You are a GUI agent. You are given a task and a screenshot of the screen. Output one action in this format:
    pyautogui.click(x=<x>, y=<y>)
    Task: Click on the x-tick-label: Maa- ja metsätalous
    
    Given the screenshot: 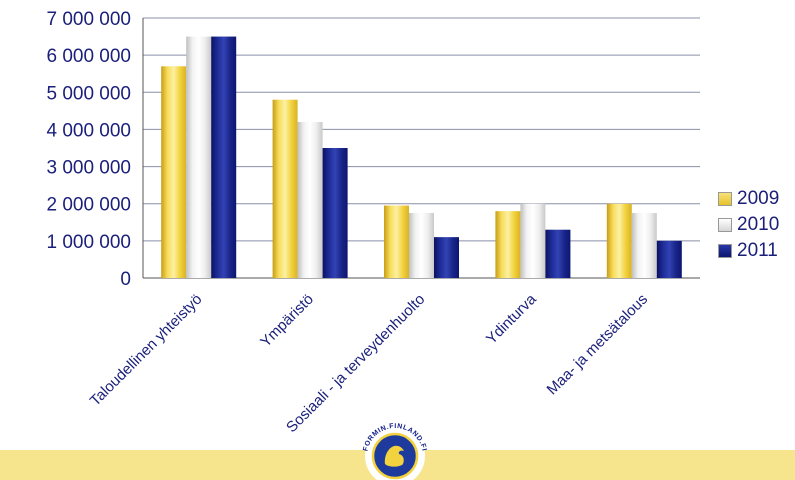 What is the action you would take?
    pyautogui.click(x=598, y=345)
    